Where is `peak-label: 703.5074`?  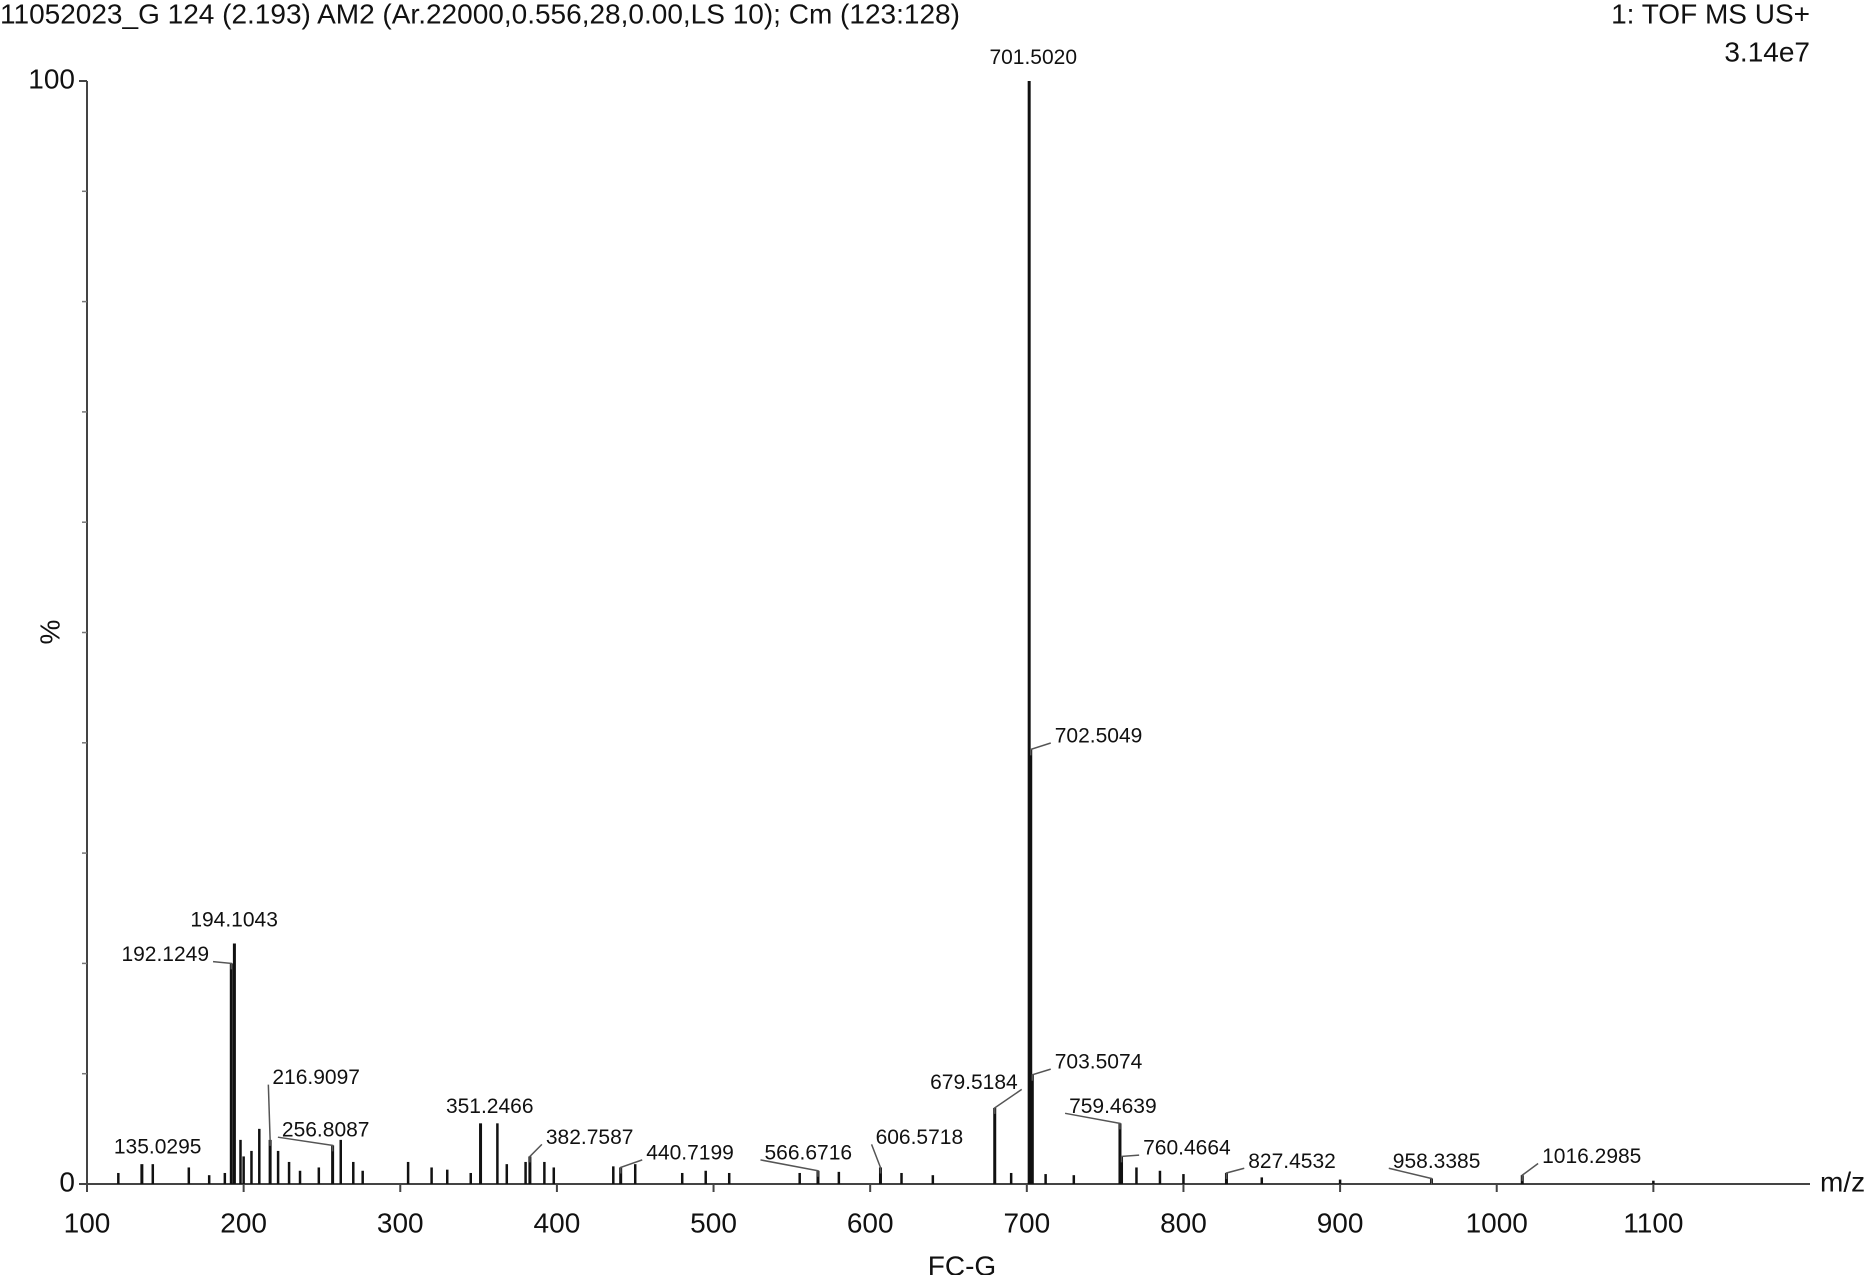
peak-label: 703.5074 is located at coordinates (1099, 1062).